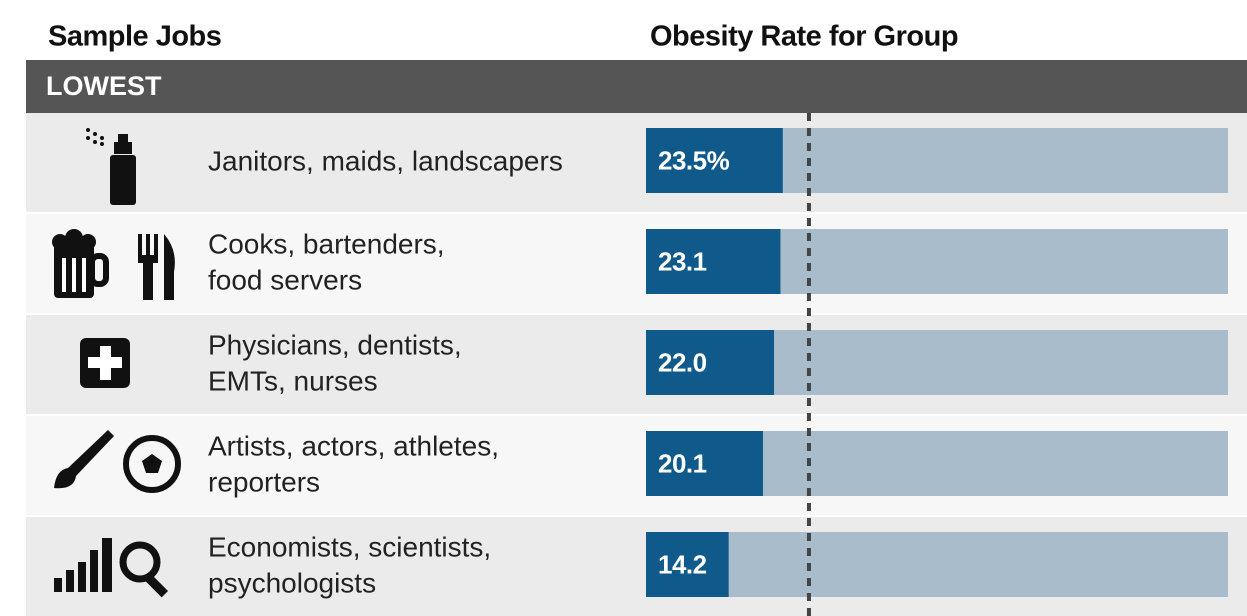  Describe the element at coordinates (804, 37) in the screenshot. I see `column-header: Obesity Rate for Group` at that location.